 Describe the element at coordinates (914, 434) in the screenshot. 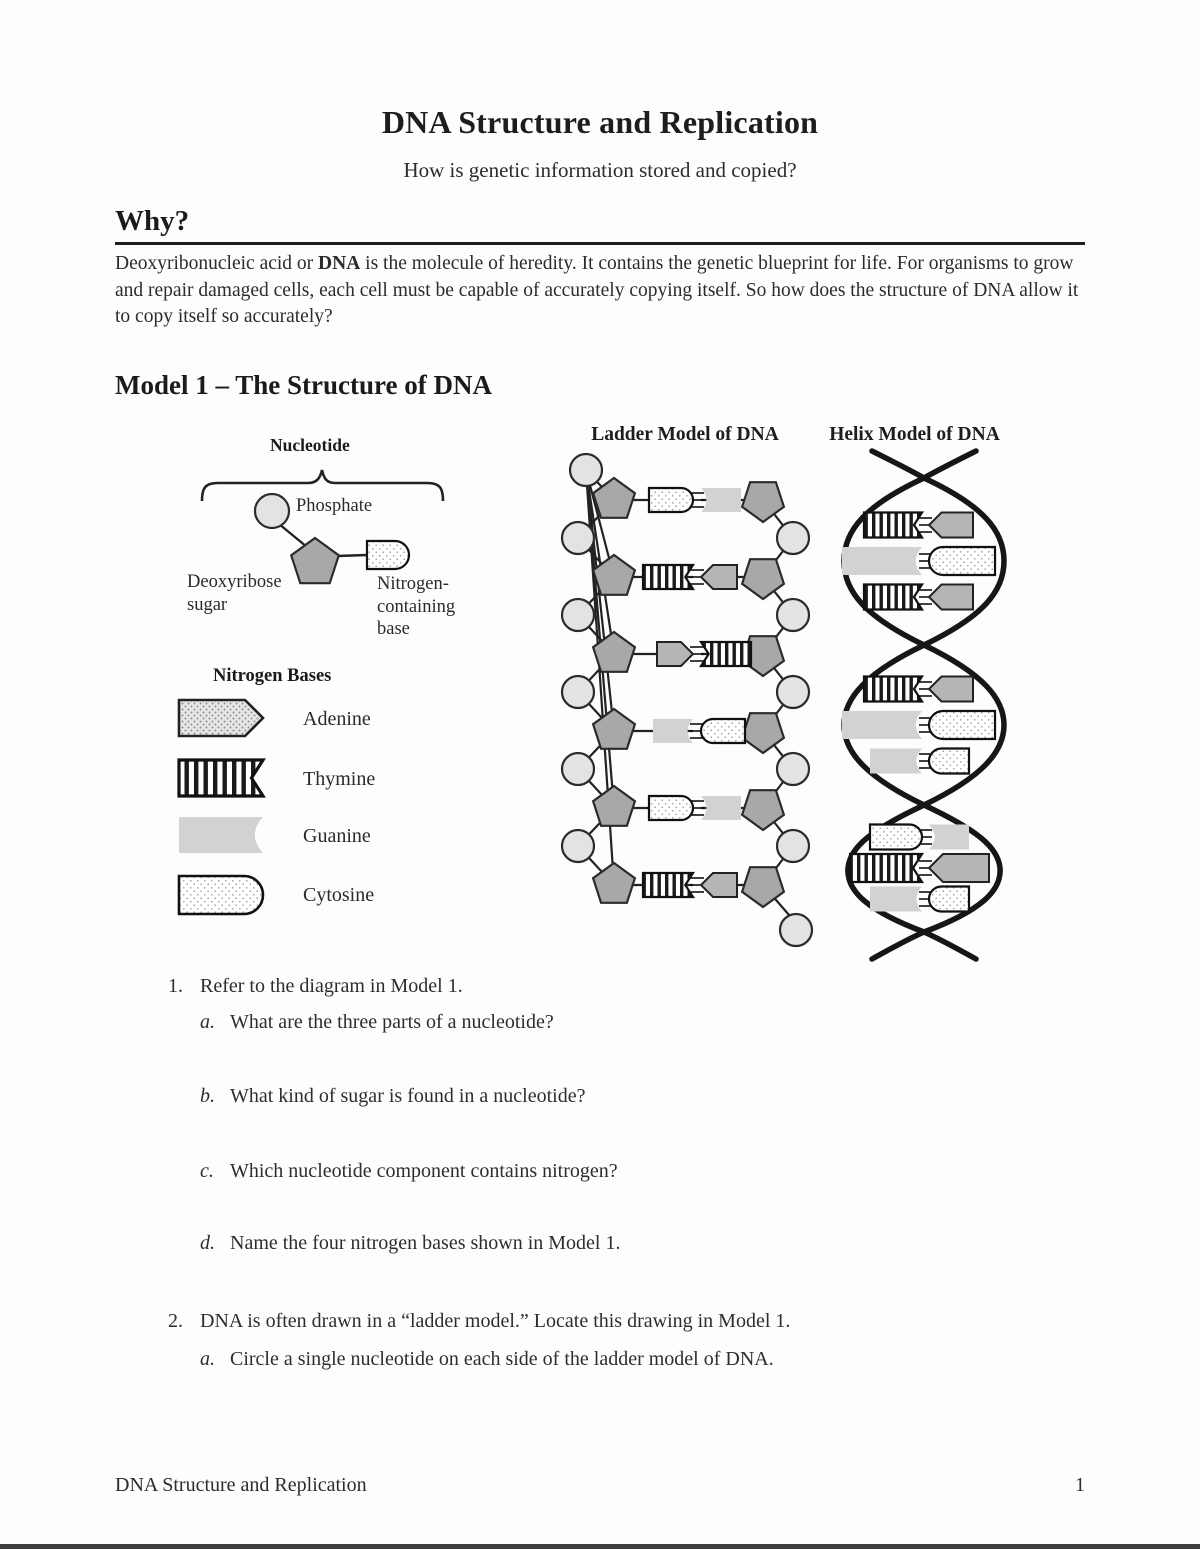

I see `helix-model-title: Helix Model of DNA` at that location.